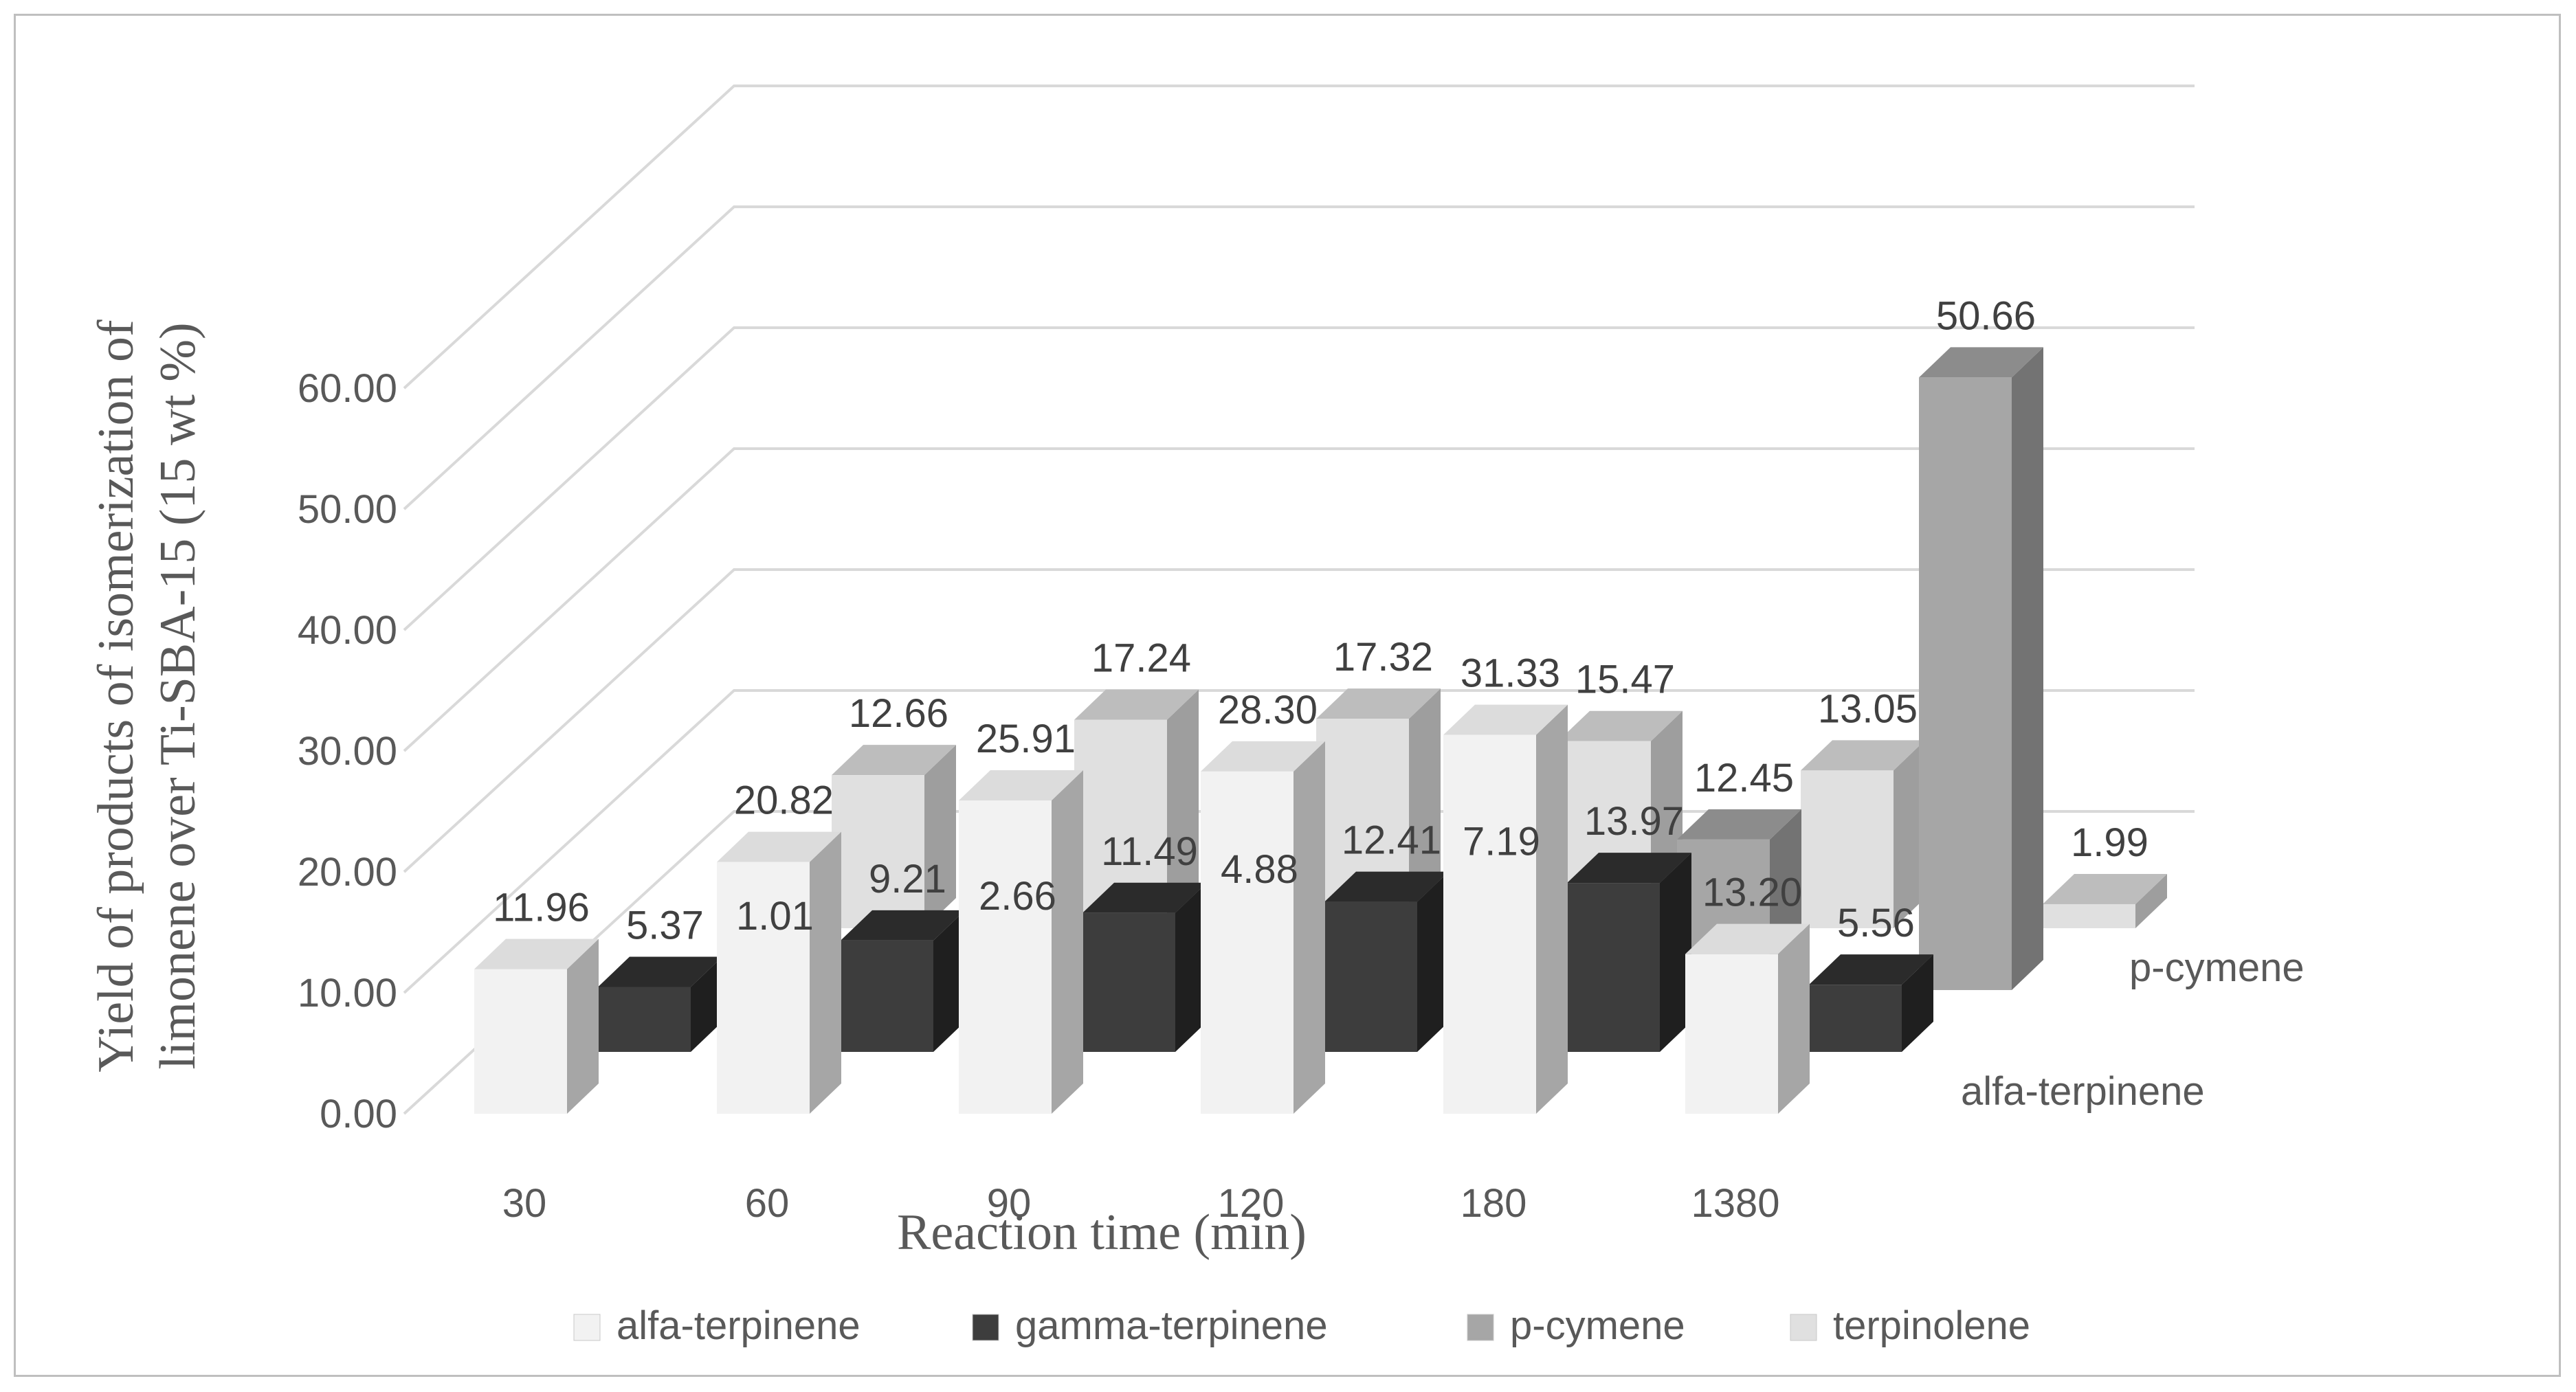  Describe the element at coordinates (1009, 1203) in the screenshot. I see `x-tick-label: 90` at that location.